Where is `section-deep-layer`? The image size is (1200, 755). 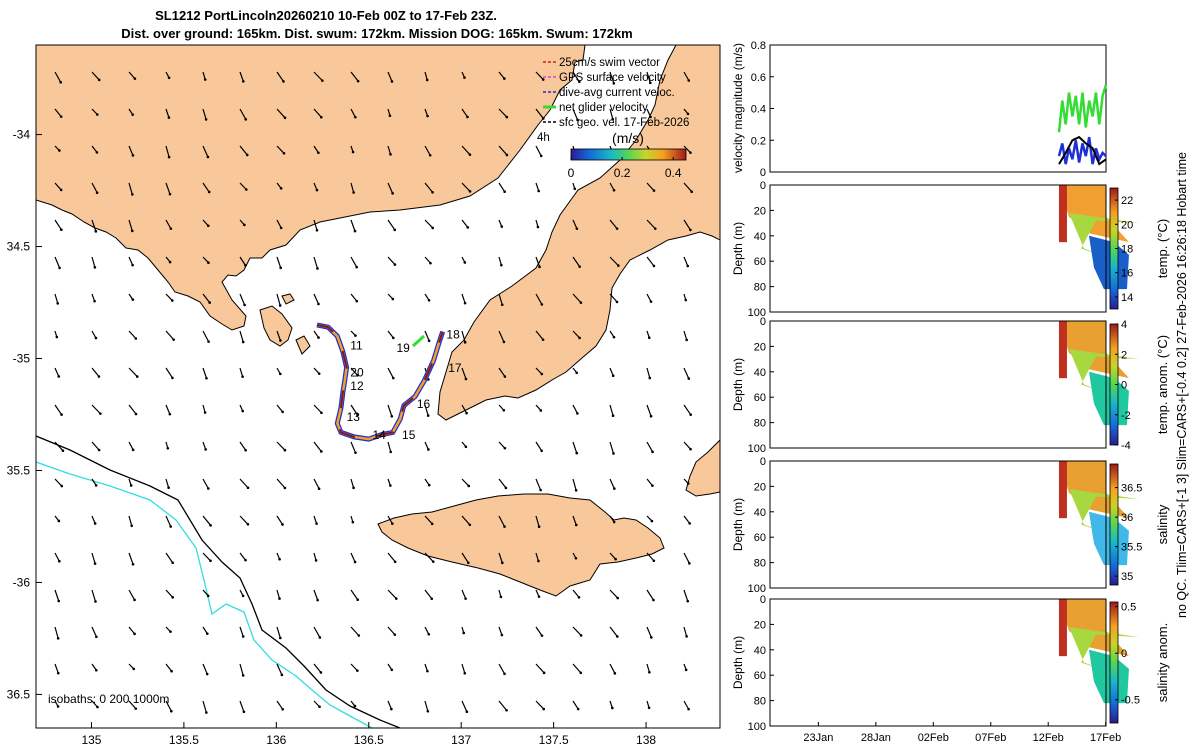
section-deep-layer is located at coordinates (1108, 538).